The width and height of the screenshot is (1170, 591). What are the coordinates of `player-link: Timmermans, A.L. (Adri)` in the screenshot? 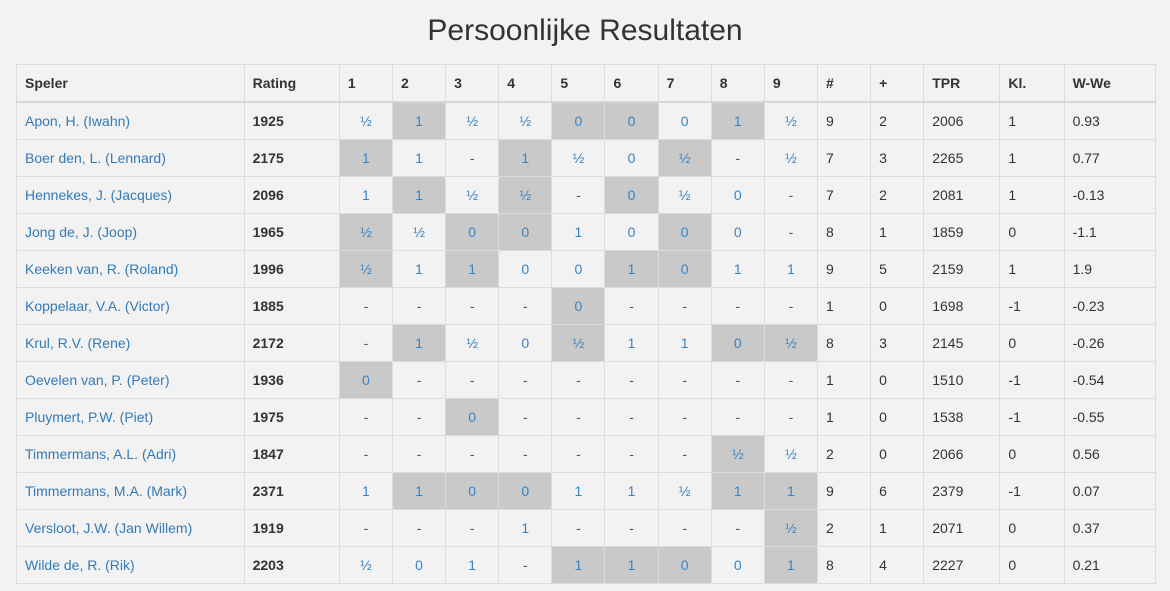 It's located at (101, 454).